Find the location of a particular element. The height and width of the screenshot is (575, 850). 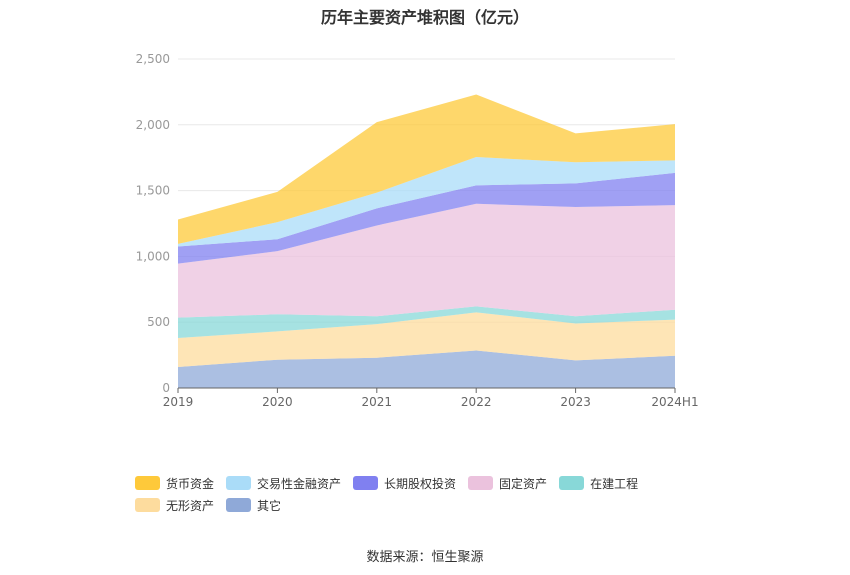

legend-item: 交易性金融资产 is located at coordinates (283, 483).